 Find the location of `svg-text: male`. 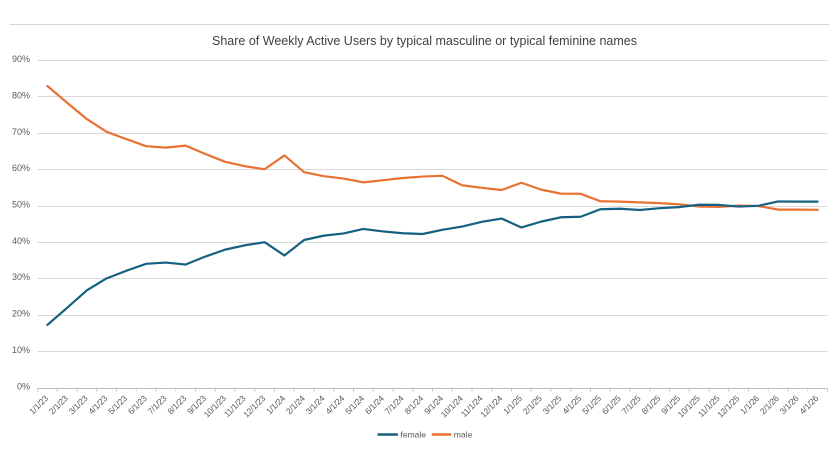

svg-text: male is located at coordinates (463, 435).